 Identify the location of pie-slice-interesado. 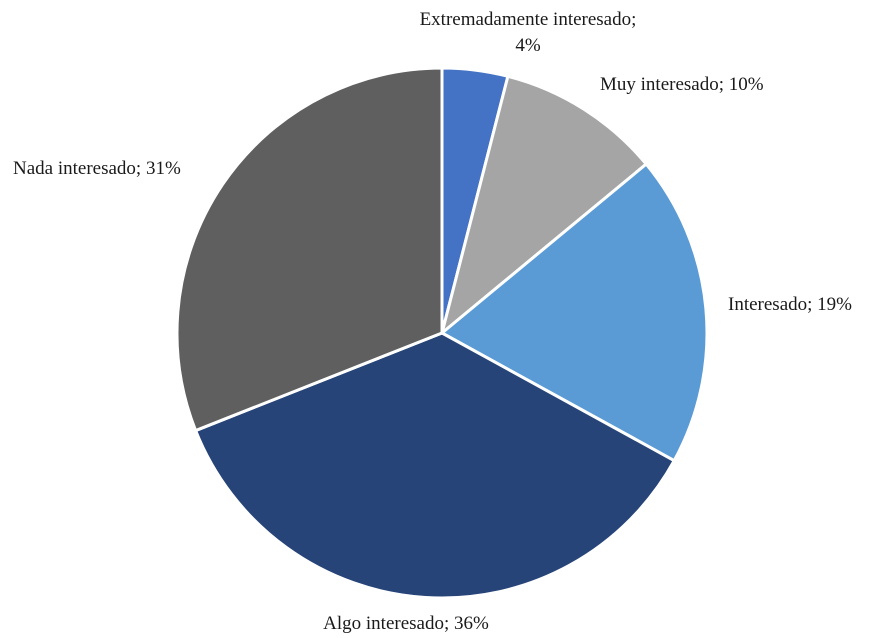
(574, 312).